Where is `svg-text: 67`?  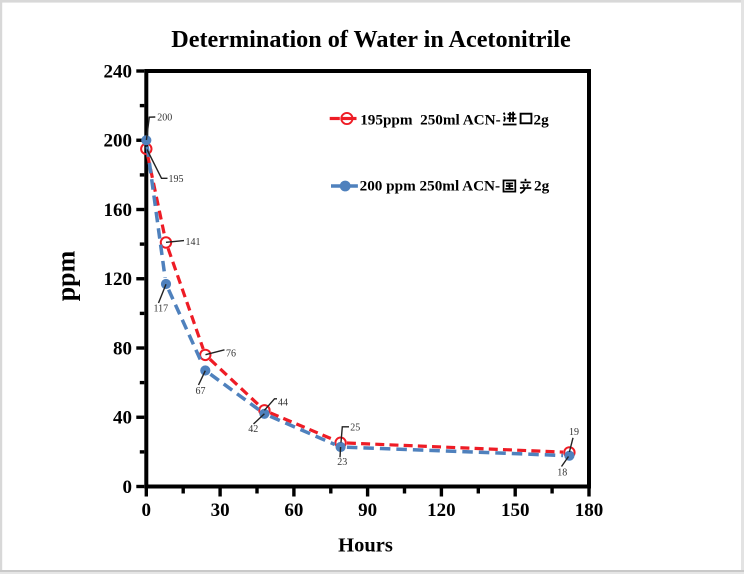 svg-text: 67 is located at coordinates (201, 391).